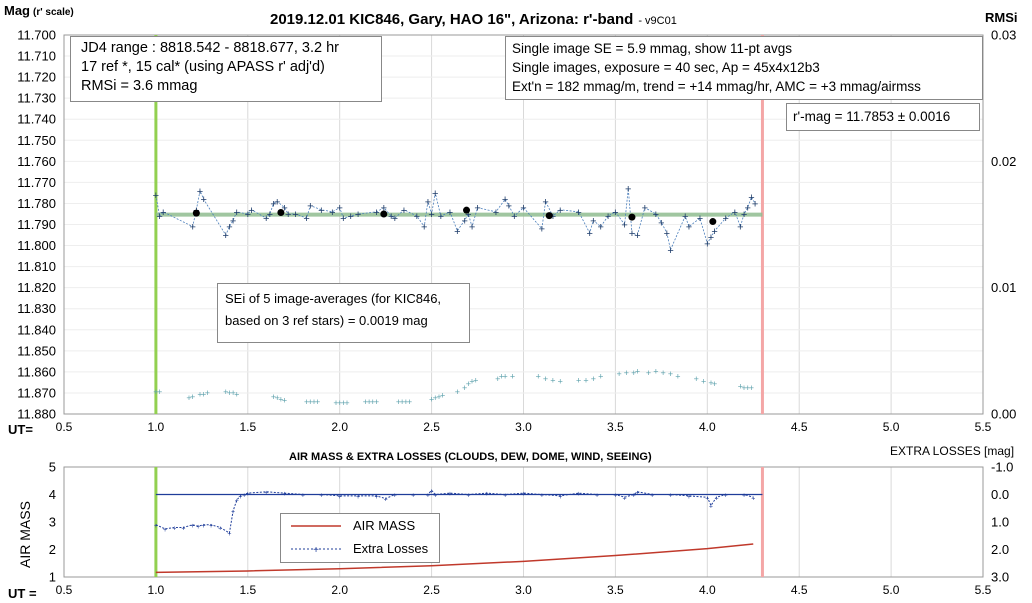 The width and height of the screenshot is (1032, 603). I want to click on sei-text-line1: SEi of 5 image-averages (for KIC846,, so click(333, 298).